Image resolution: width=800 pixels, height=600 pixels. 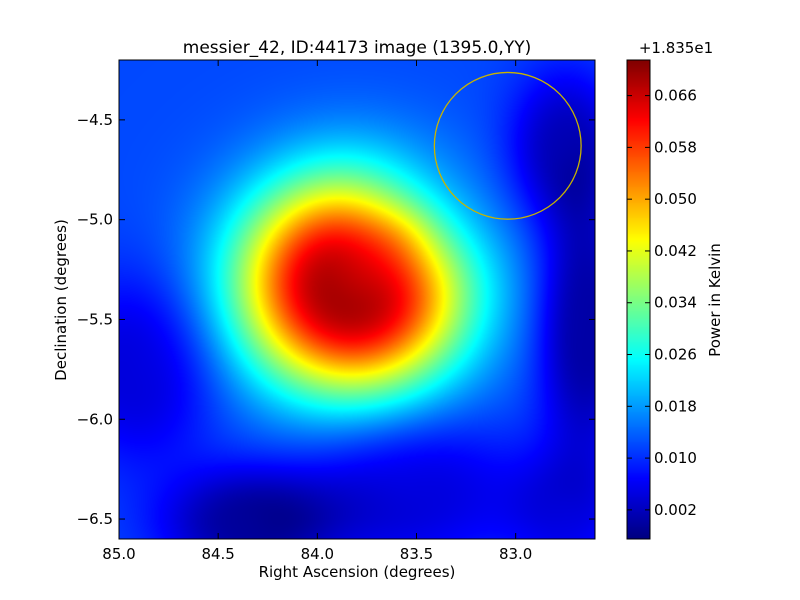 I want to click on annotation-layer, so click(x=507, y=145).